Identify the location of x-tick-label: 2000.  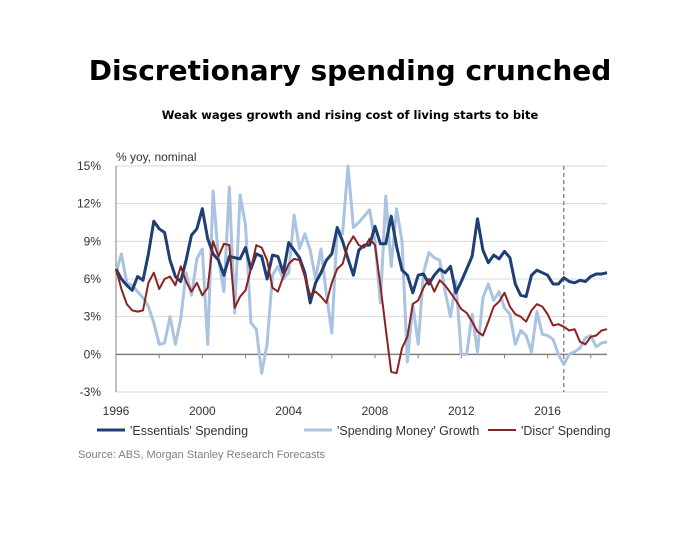
(202, 411).